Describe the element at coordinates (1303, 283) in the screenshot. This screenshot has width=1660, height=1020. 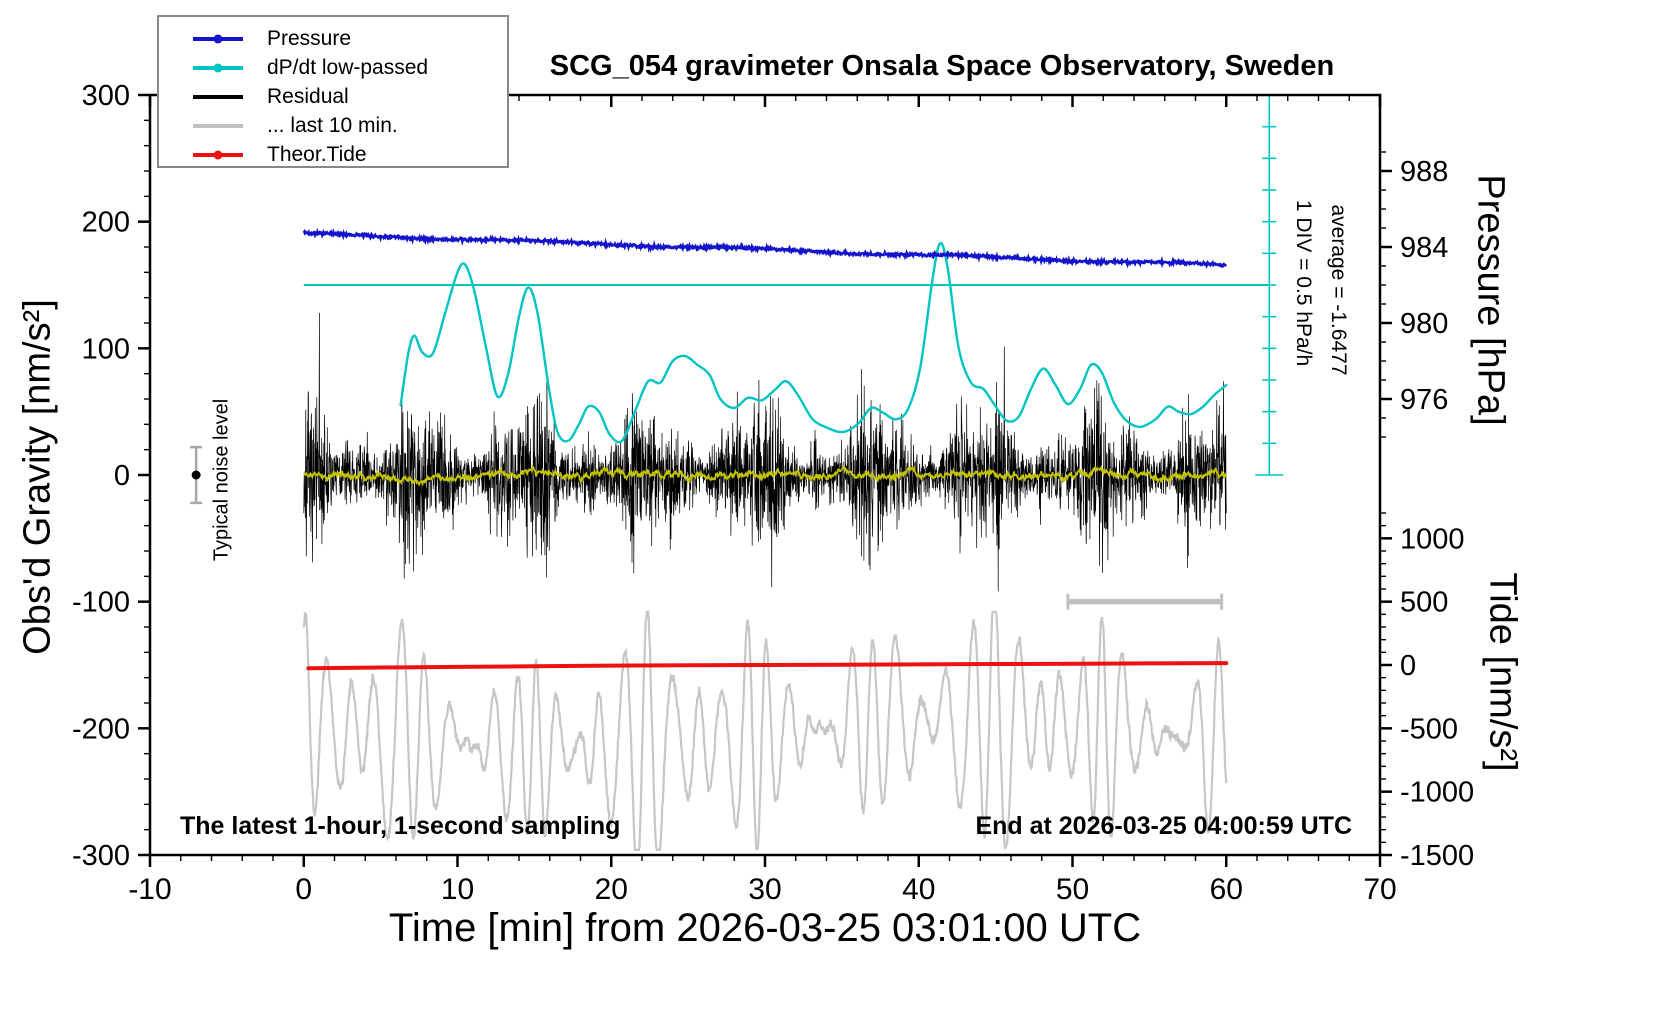
I see `div-scale-label: 1 DIV = 0.5 hPa/h` at that location.